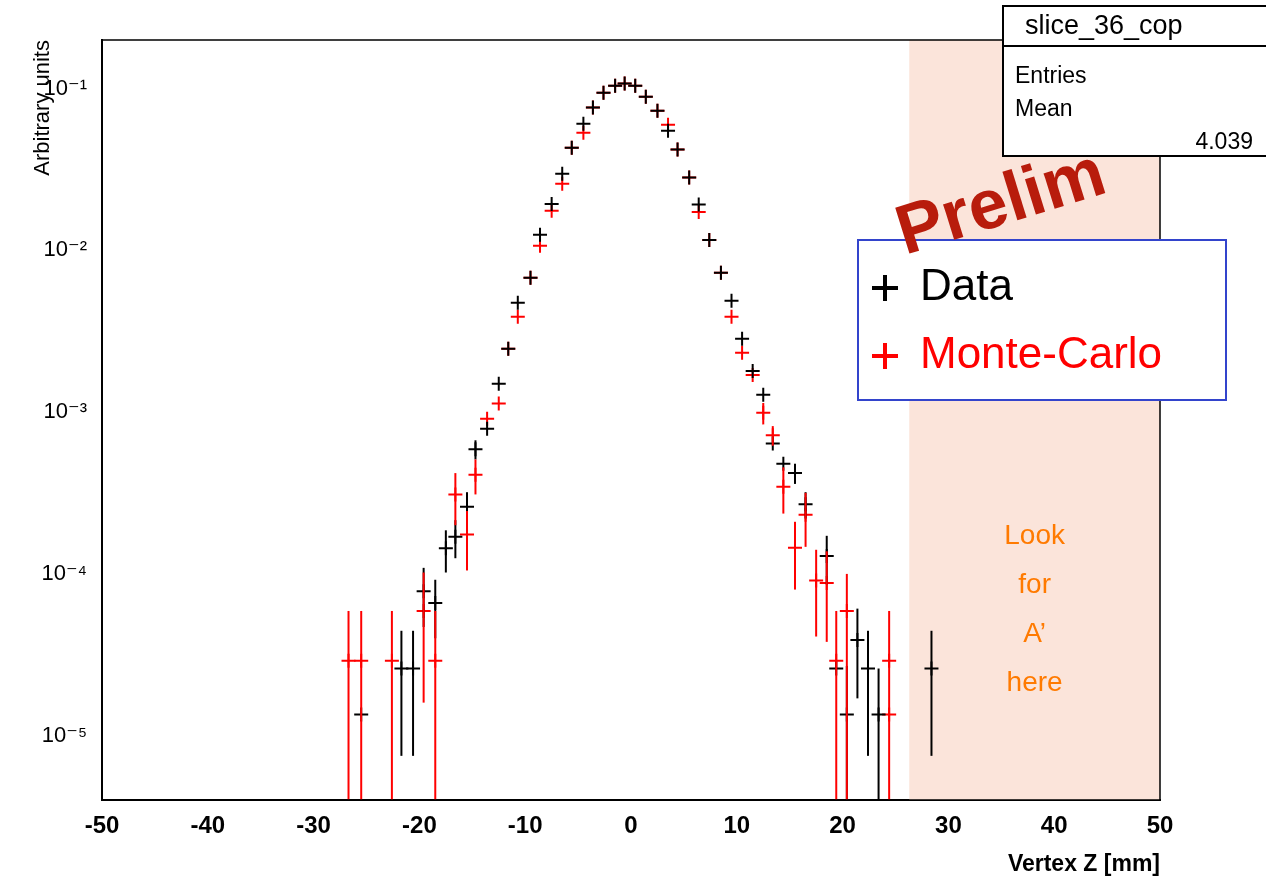  Describe the element at coordinates (64, 734) in the screenshot. I see `y-tick-label: 10⁻⁵` at that location.